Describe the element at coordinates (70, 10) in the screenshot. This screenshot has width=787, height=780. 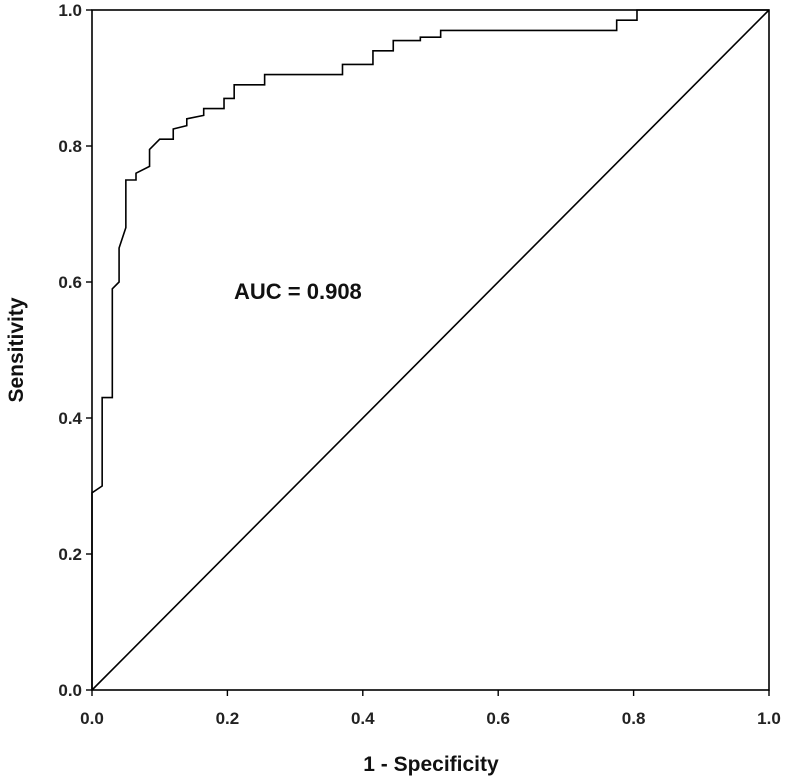
I see `y-tick-label: 1.0` at that location.